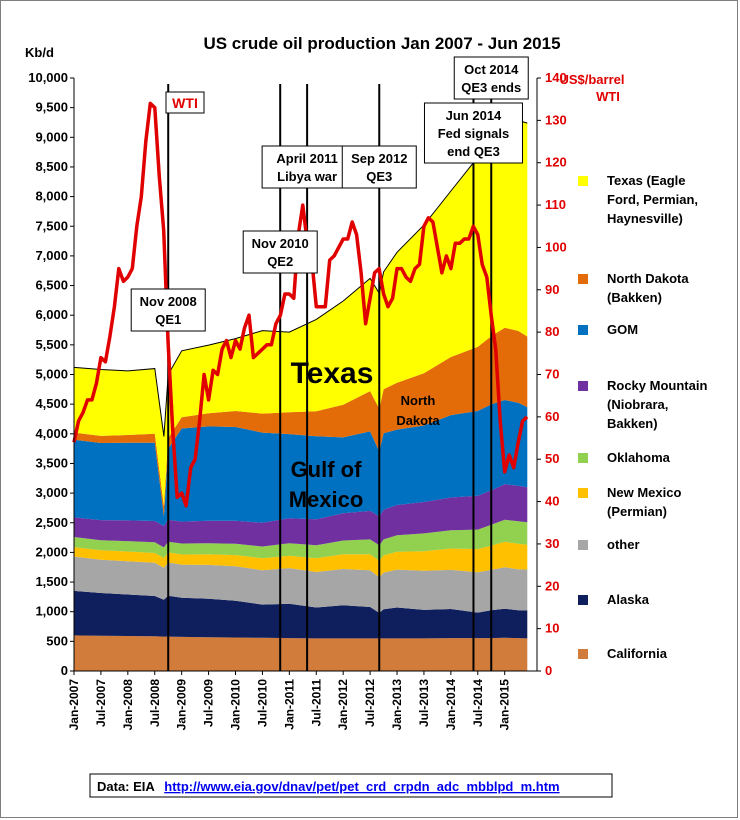  What do you see at coordinates (48, 77) in the screenshot?
I see `left-tick-label: 10,000` at bounding box center [48, 77].